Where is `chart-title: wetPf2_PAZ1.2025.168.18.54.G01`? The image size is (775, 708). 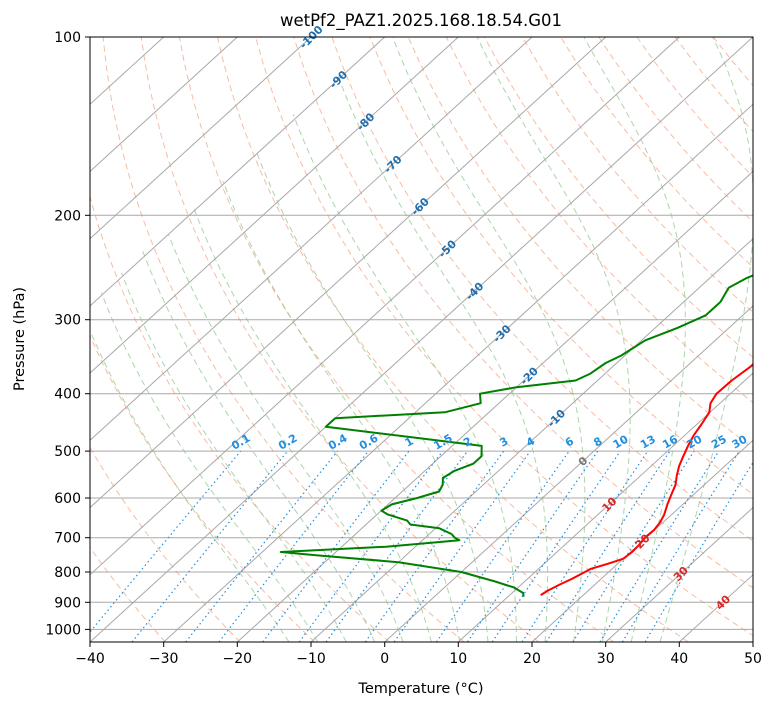 chart-title: wetPf2_PAZ1.2025.168.18.54.G01 is located at coordinates (421, 21).